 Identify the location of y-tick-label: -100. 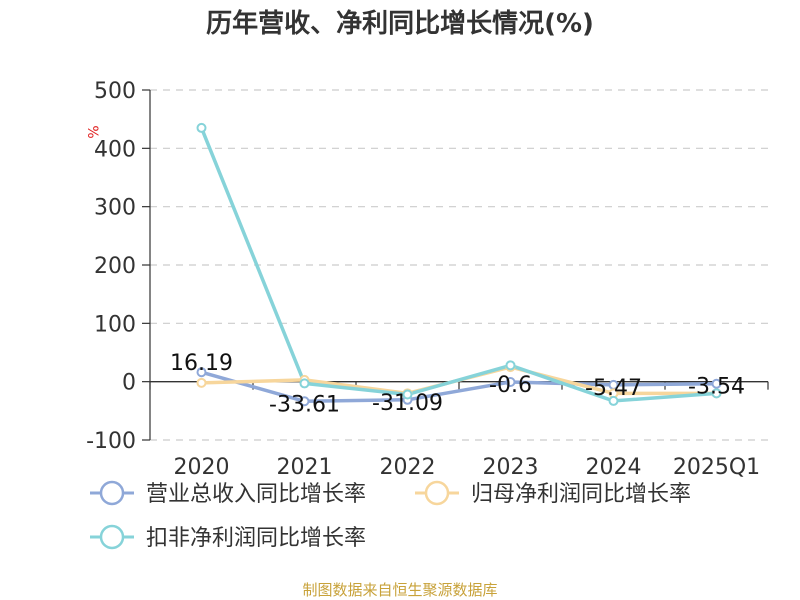
(111, 441).